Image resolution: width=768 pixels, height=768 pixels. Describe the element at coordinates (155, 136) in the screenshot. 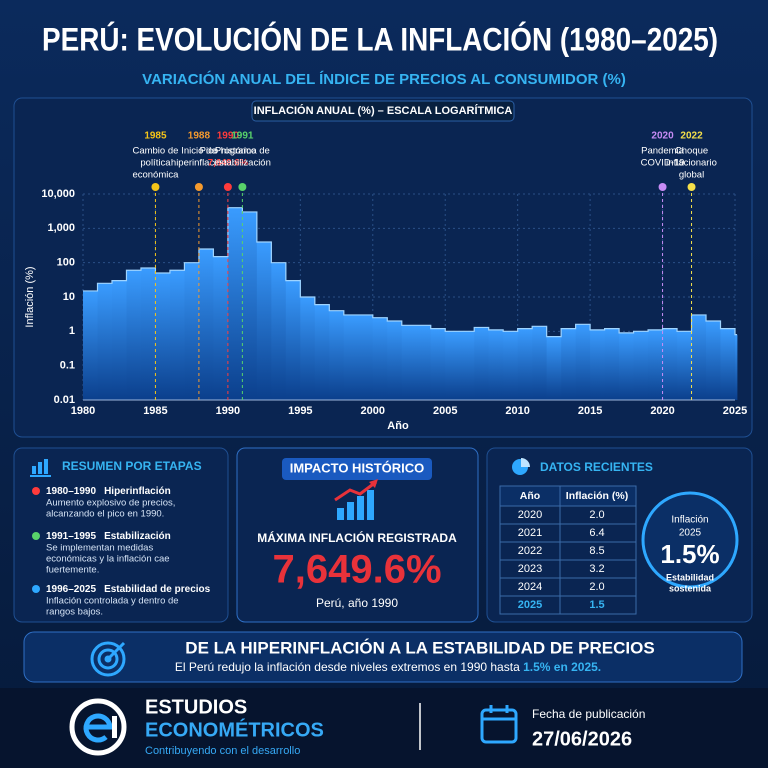

I see `annotation-year: 1985` at that location.